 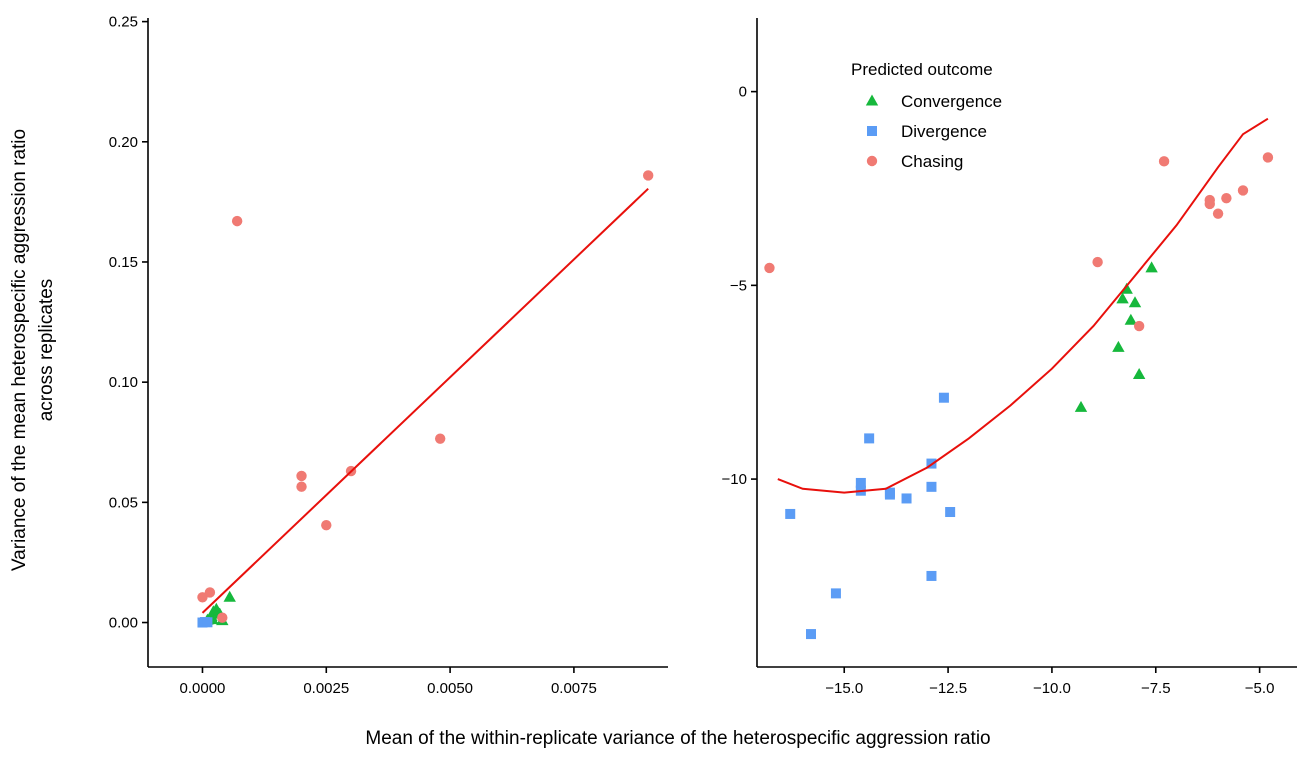 I want to click on legend-chasing-label: Chasing, so click(x=932, y=161).